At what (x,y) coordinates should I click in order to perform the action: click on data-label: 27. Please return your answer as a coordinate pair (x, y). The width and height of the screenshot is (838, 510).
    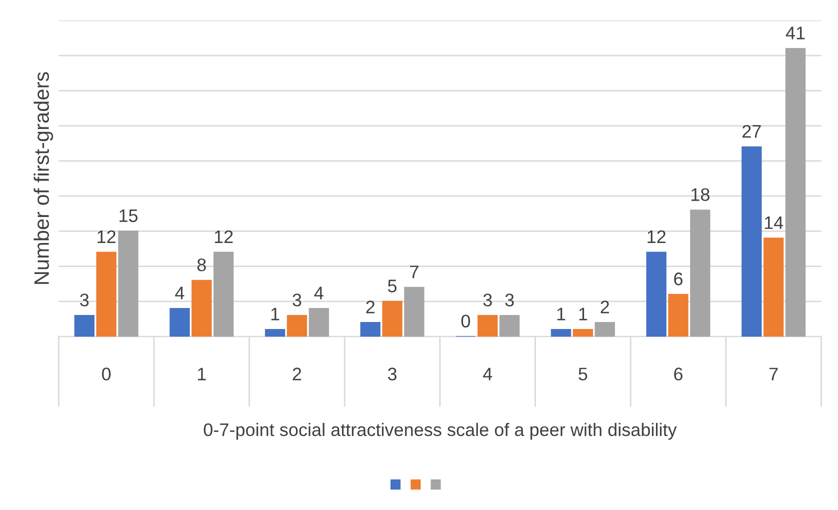
    Looking at the image, I should click on (751, 131).